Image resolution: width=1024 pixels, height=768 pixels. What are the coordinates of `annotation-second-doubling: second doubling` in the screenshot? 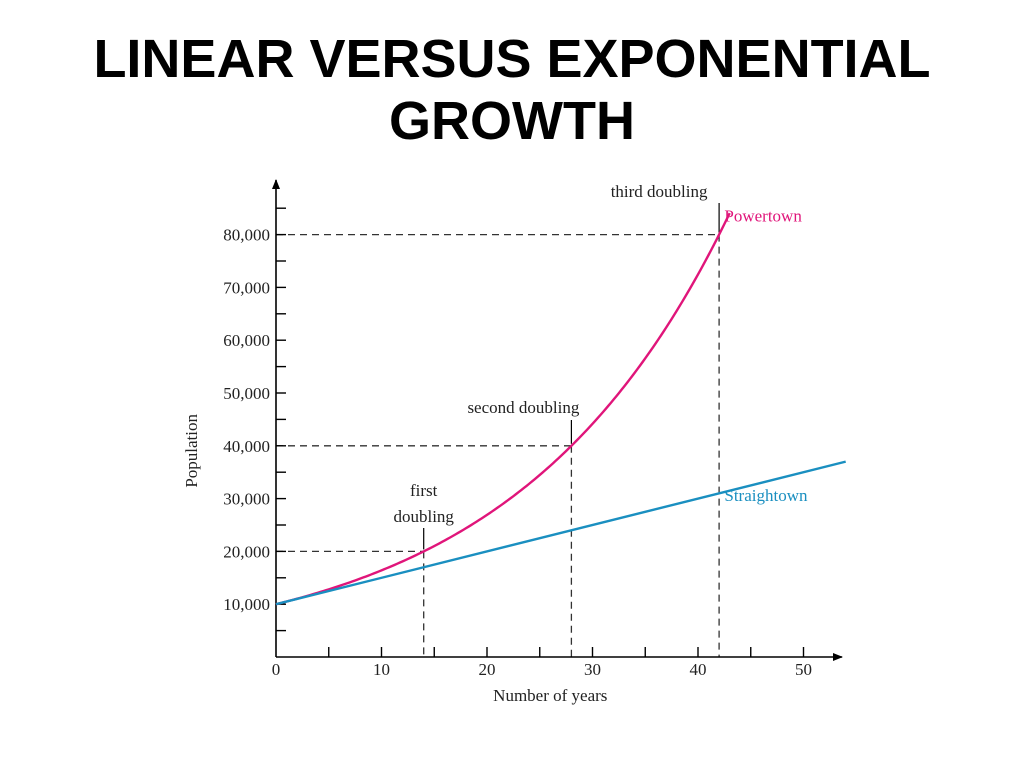 It's located at (523, 407).